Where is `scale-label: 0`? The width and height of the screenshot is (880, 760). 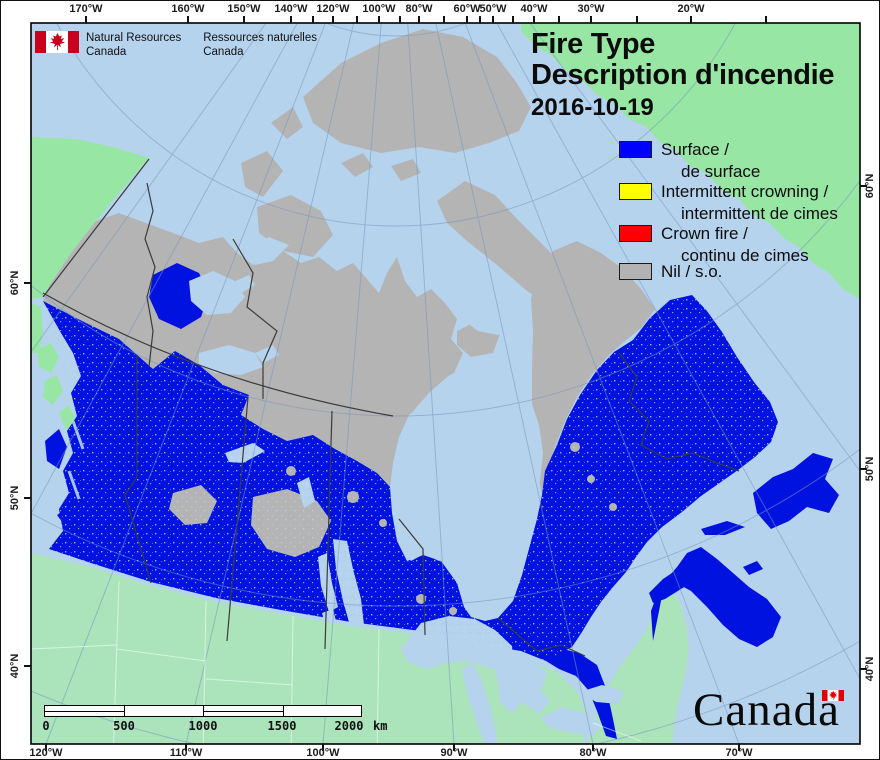
scale-label: 0 is located at coordinates (46, 726).